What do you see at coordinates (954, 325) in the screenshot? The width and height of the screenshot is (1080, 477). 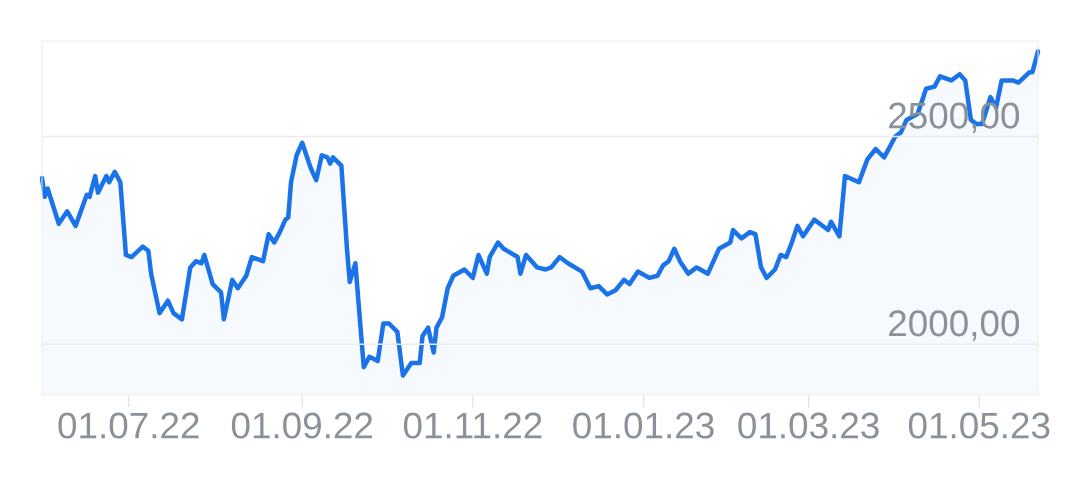 I see `y-tick-label: 2000,00` at bounding box center [954, 325].